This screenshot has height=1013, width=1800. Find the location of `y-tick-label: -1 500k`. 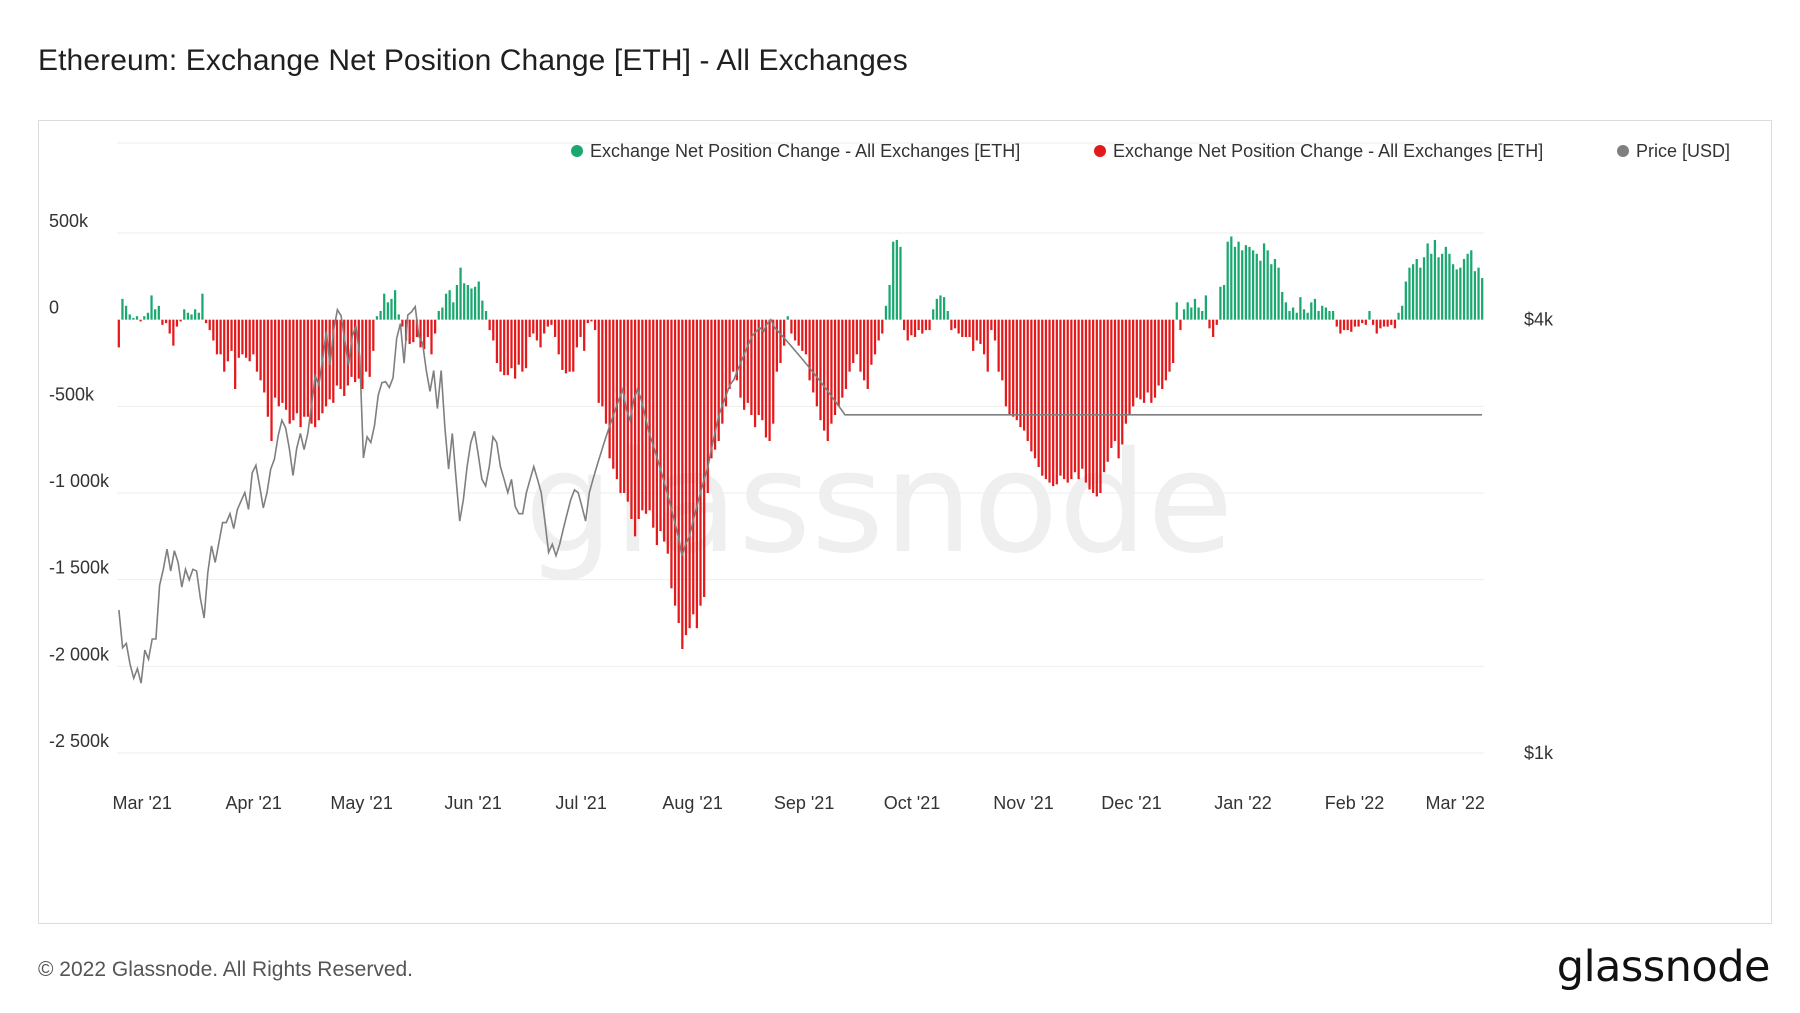

y-tick-label: -1 500k is located at coordinates (79, 568).